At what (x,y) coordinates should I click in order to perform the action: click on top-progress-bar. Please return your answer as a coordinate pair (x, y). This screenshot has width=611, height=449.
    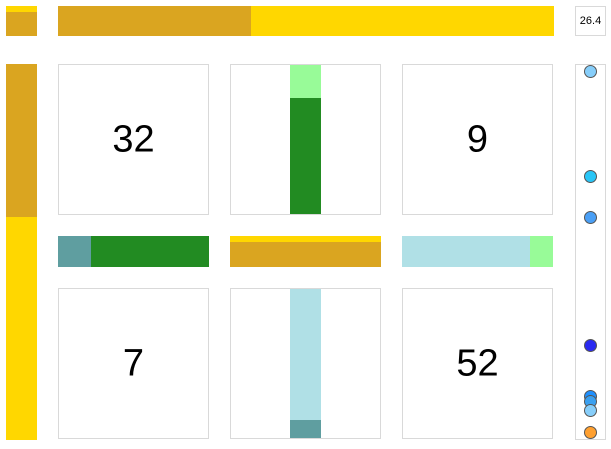
    Looking at the image, I should click on (306, 21).